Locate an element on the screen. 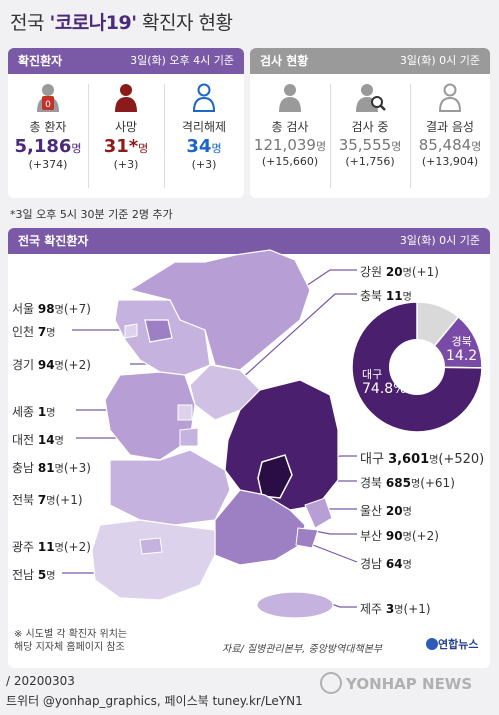  stat-name: 사망 is located at coordinates (126, 127).